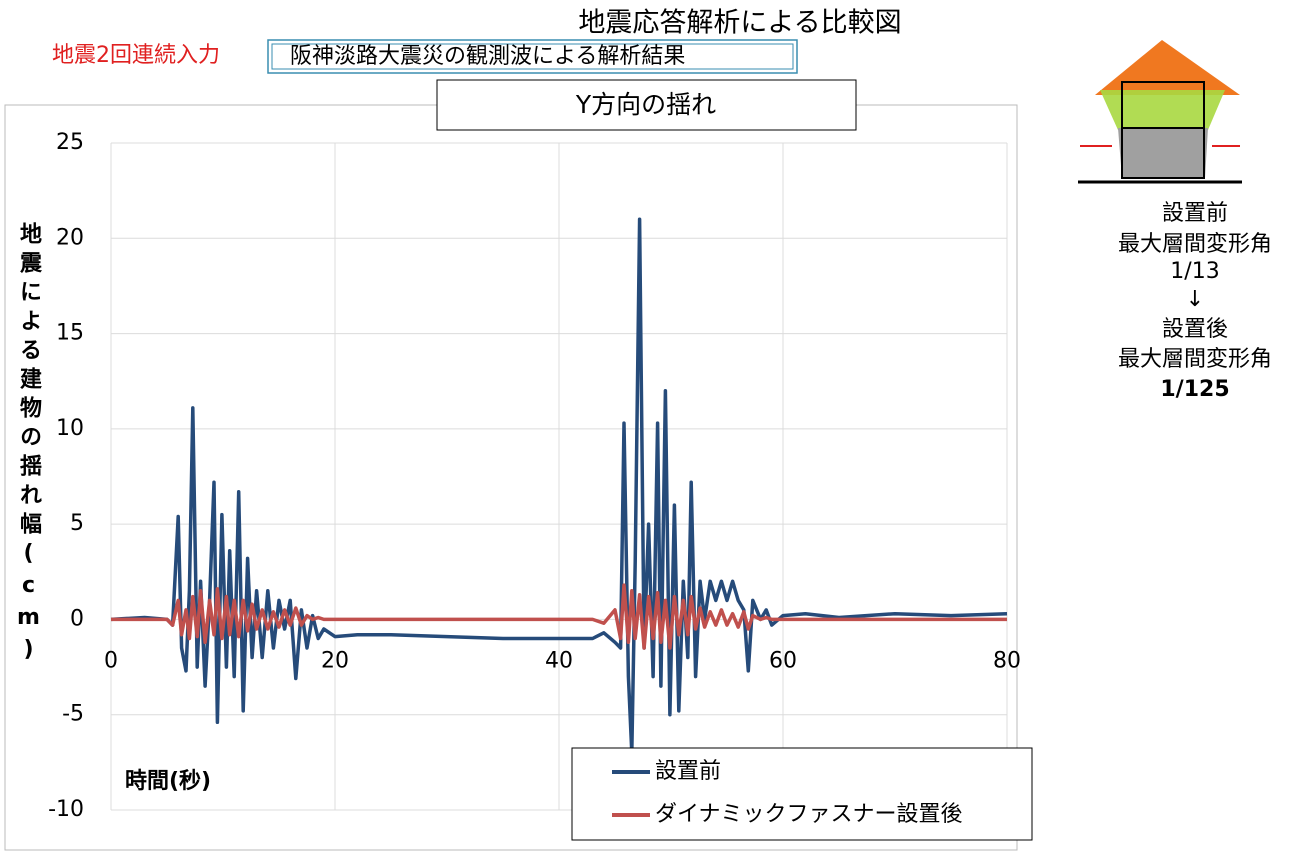 The width and height of the screenshot is (1299, 853). I want to click on side-note: 1/13, so click(1194, 271).